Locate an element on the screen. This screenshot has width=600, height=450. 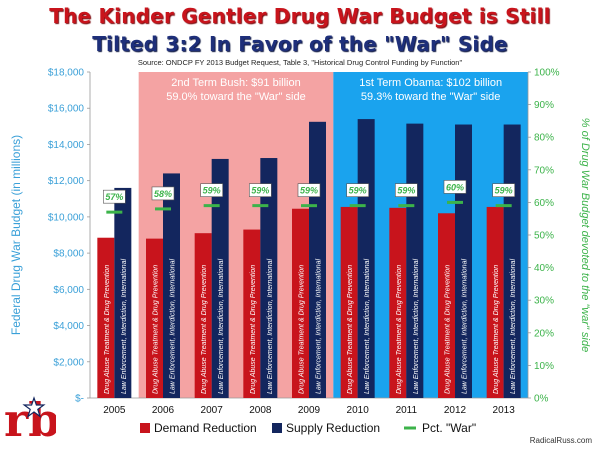
bar-demand-2013 is located at coordinates (495, 302).